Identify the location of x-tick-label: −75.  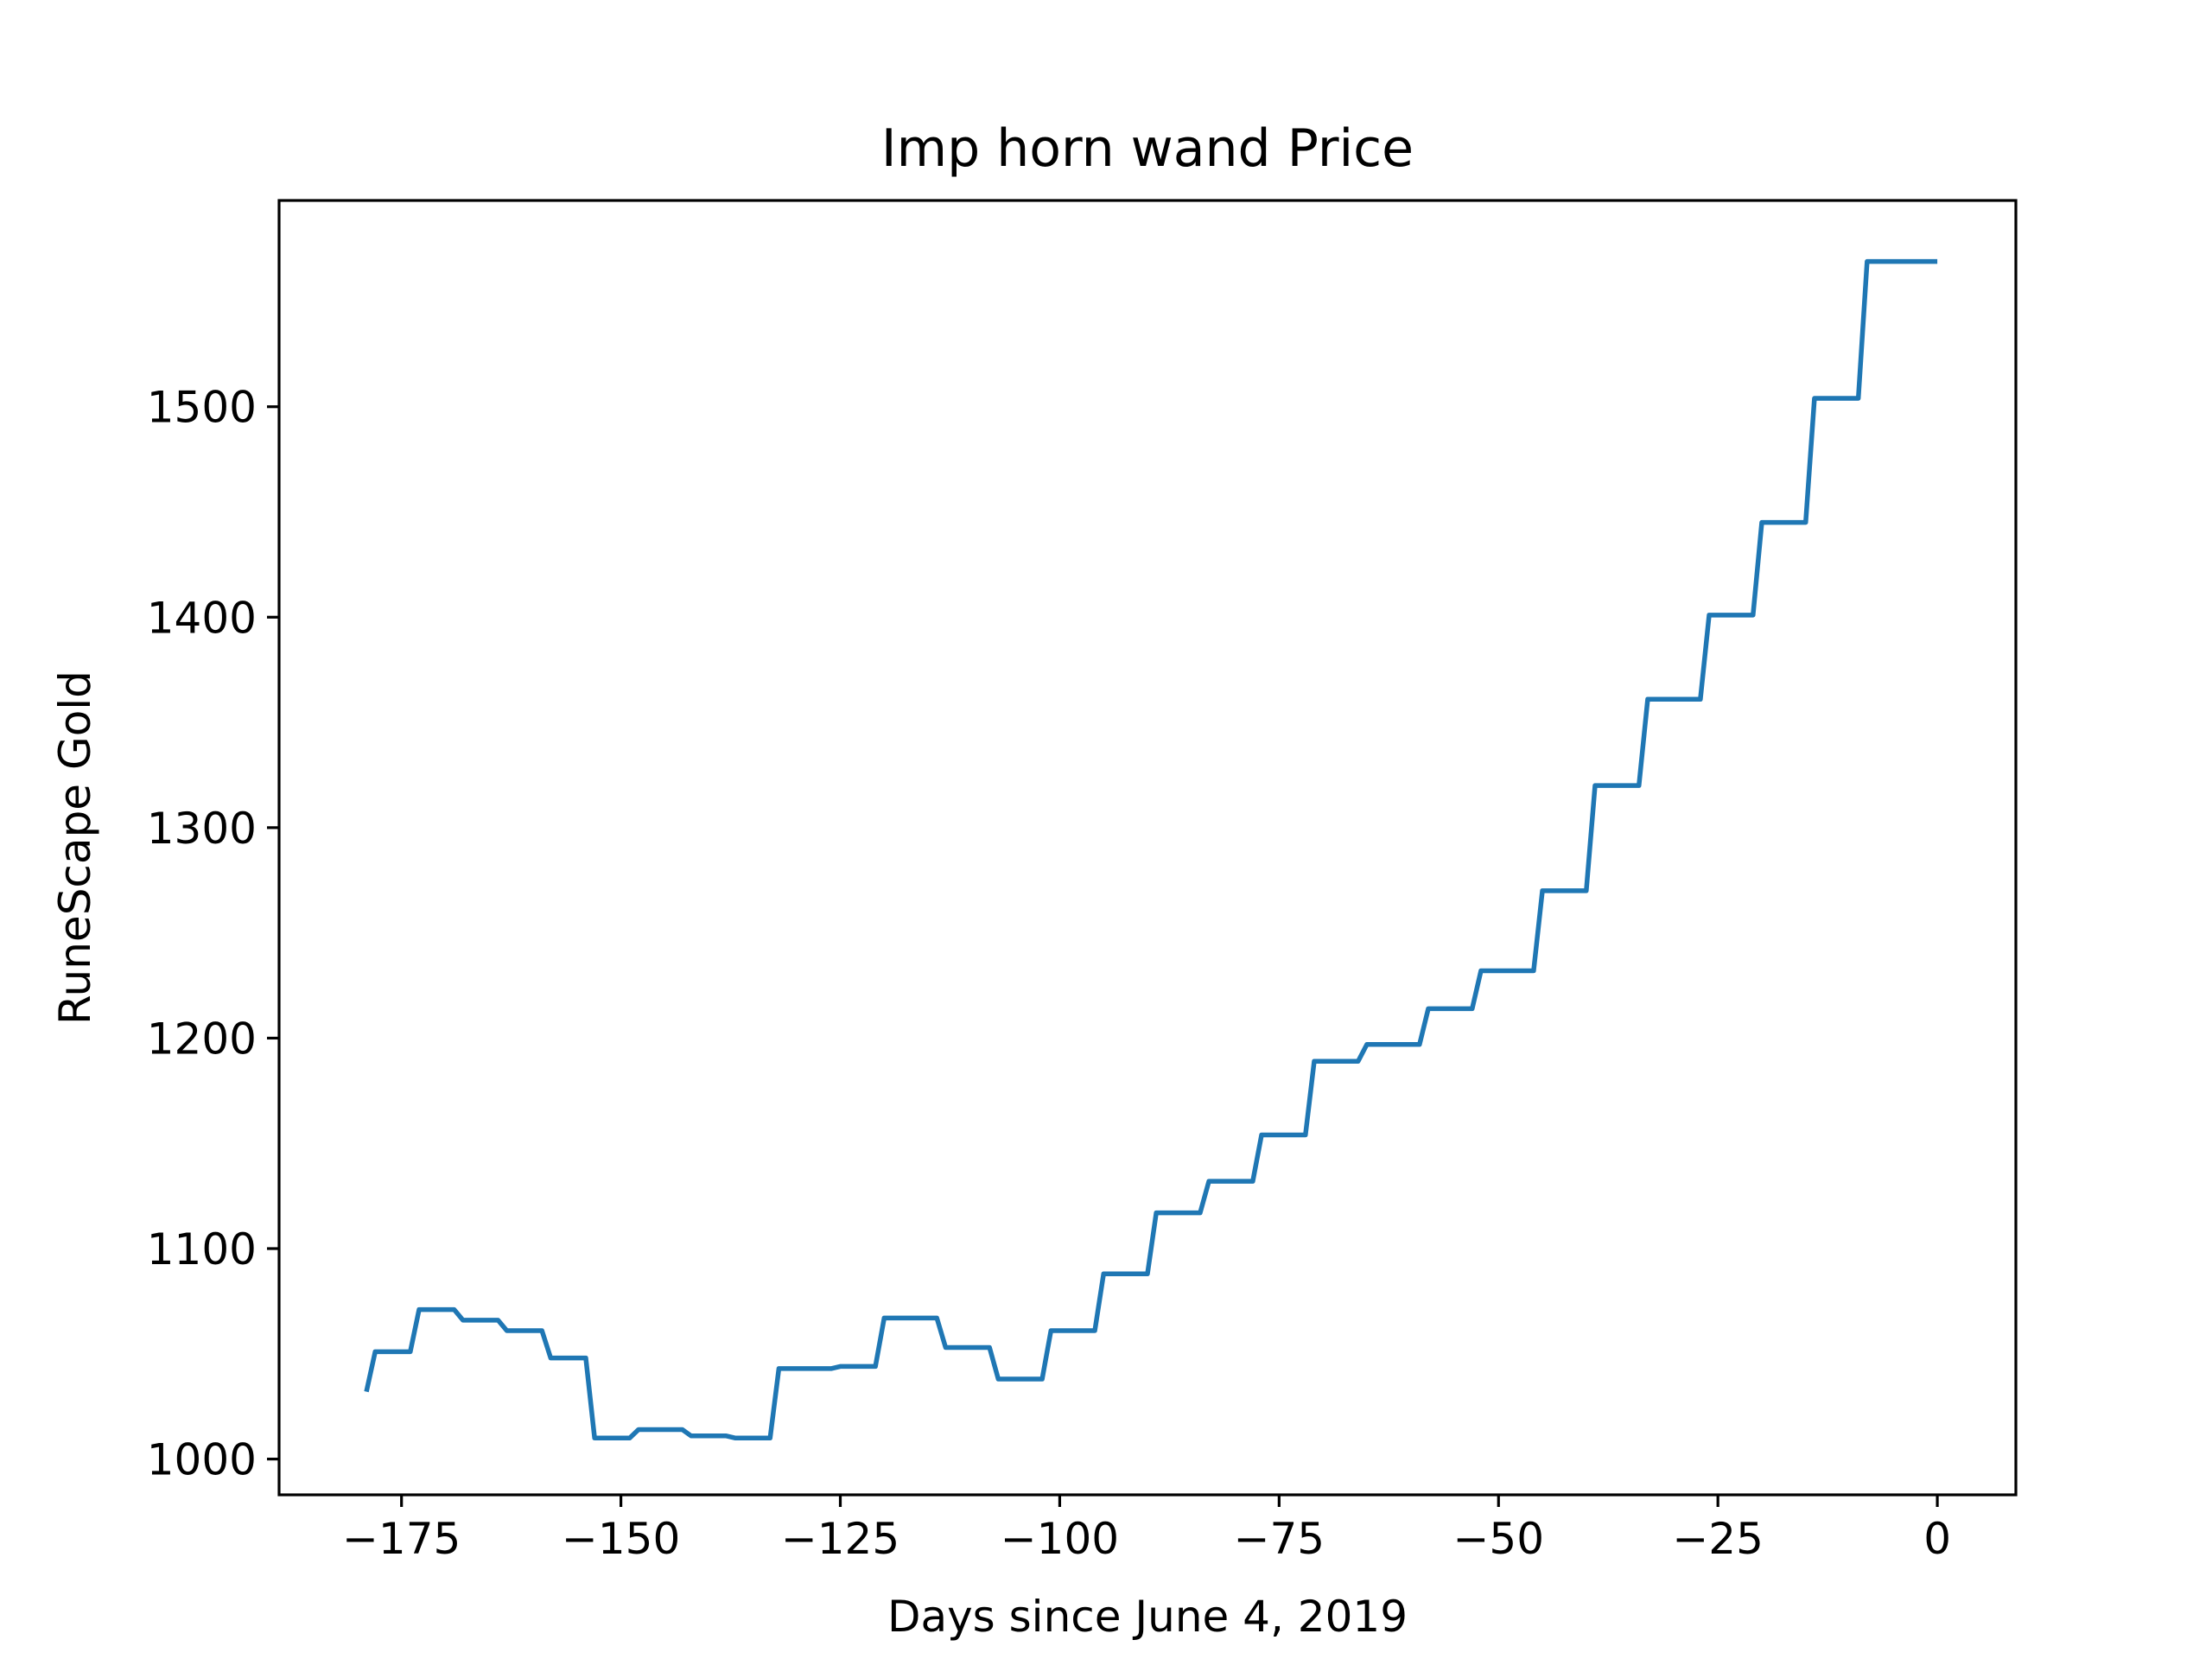
(1279, 1539).